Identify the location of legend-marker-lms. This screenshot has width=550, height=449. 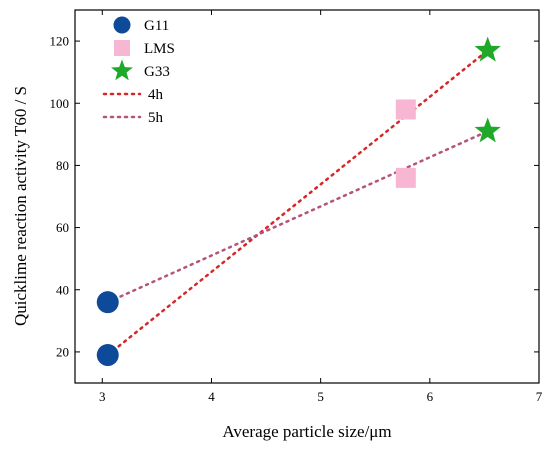
(122, 48).